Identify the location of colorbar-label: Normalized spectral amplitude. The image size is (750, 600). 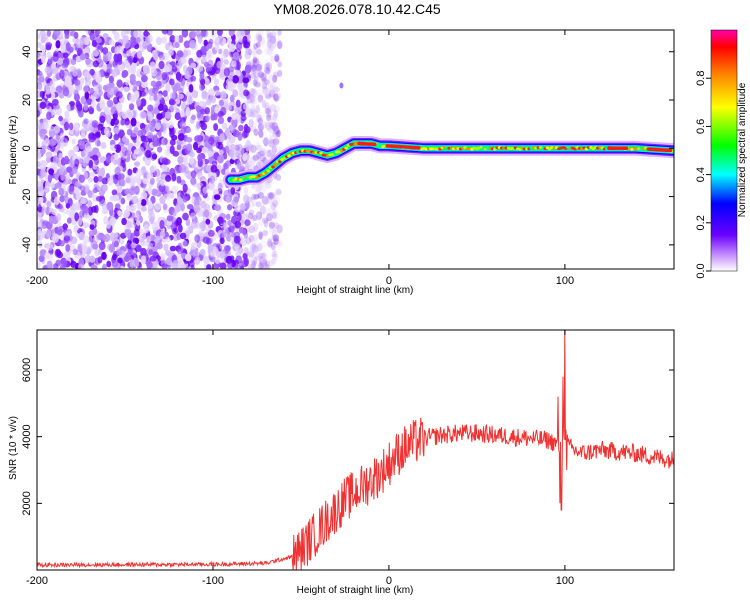
(742, 149).